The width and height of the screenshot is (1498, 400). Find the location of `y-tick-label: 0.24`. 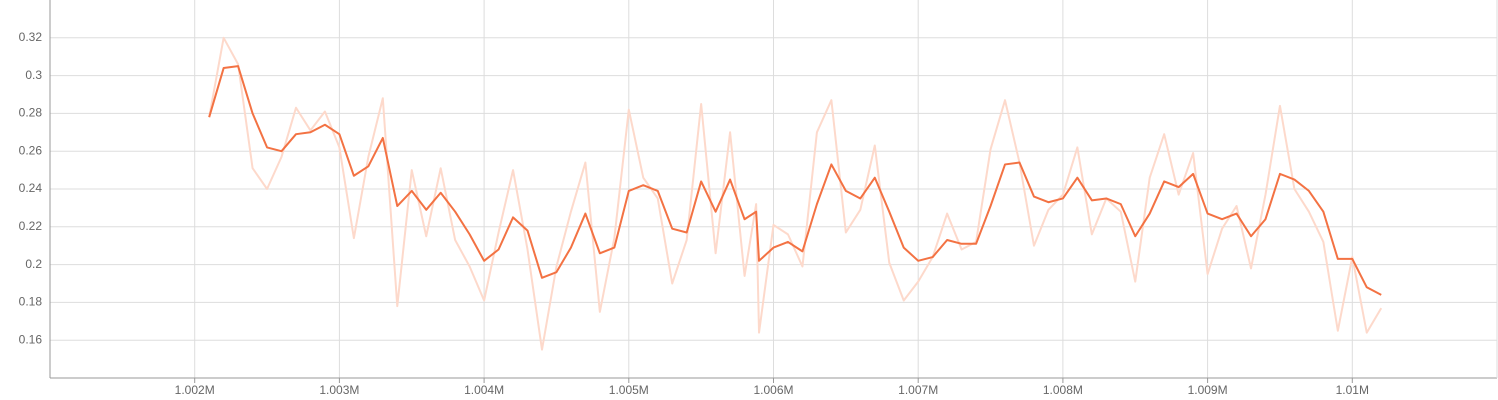

y-tick-label: 0.24 is located at coordinates (31, 188).